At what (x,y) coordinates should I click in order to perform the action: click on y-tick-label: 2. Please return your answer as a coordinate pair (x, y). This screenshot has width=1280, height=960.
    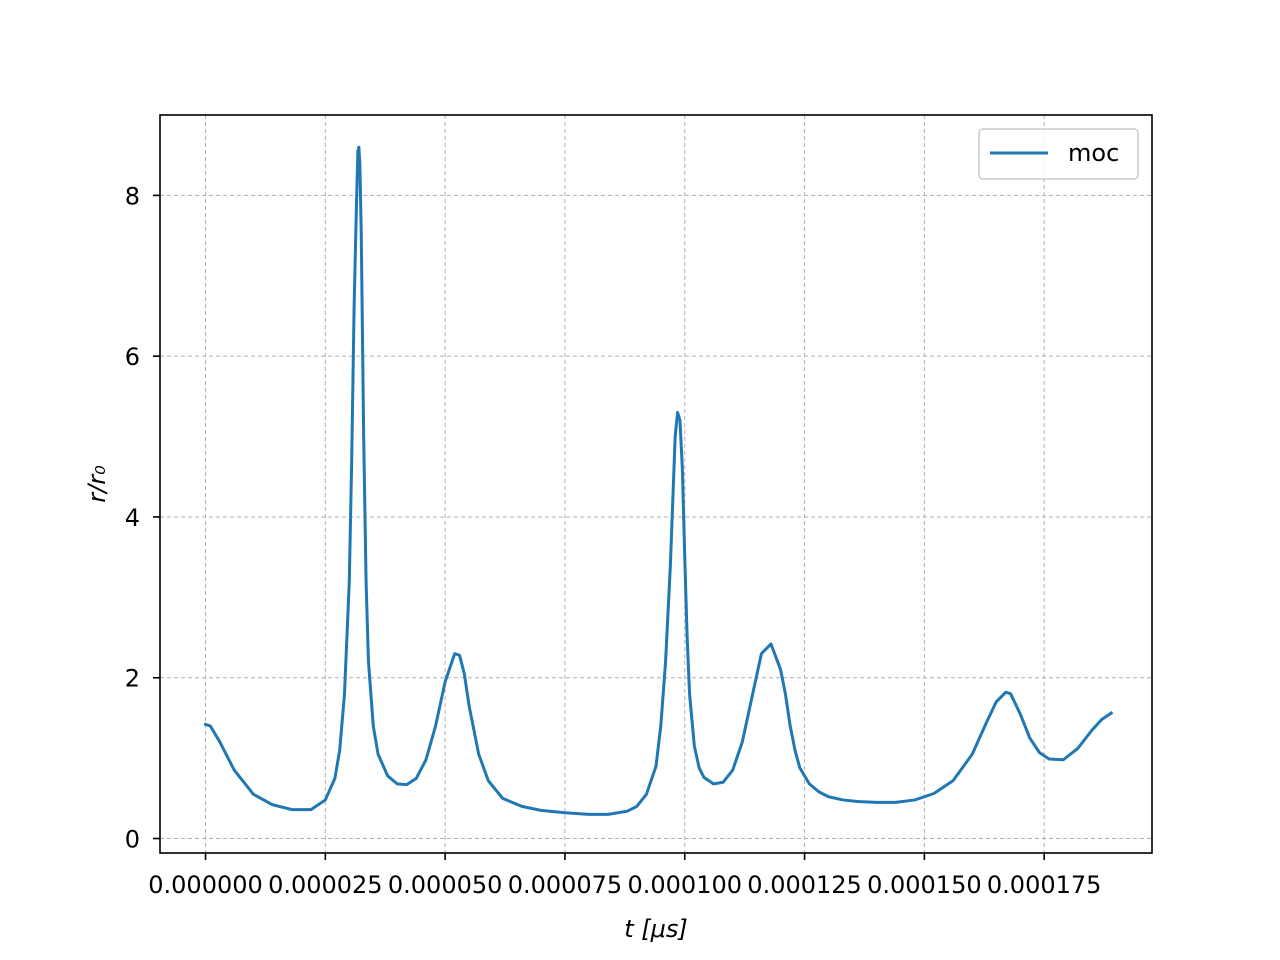
    Looking at the image, I should click on (132, 679).